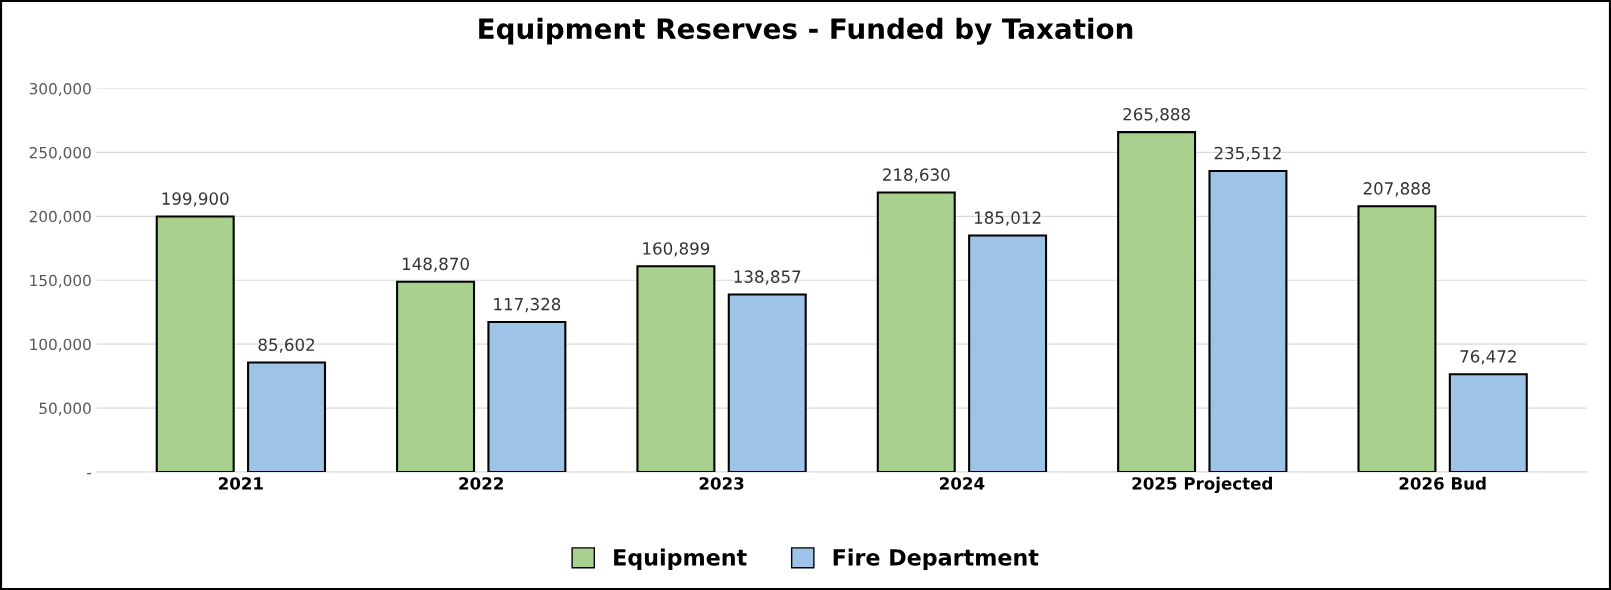  Describe the element at coordinates (676, 249) in the screenshot. I see `data-label: 160,899` at that location.